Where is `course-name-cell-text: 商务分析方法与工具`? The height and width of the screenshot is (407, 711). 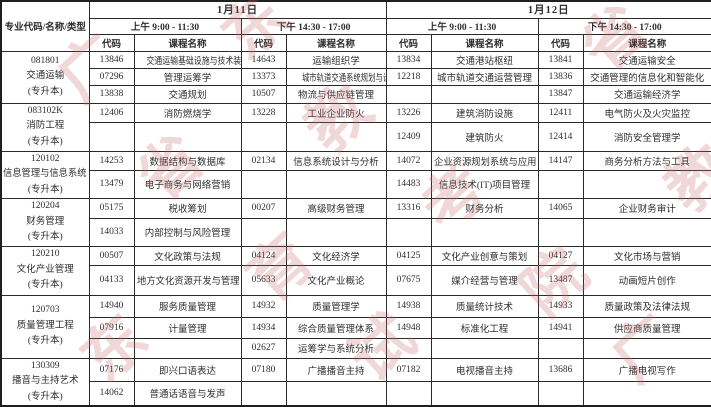 course-name-cell-text: 商务分析方法与工具 is located at coordinates (647, 162).